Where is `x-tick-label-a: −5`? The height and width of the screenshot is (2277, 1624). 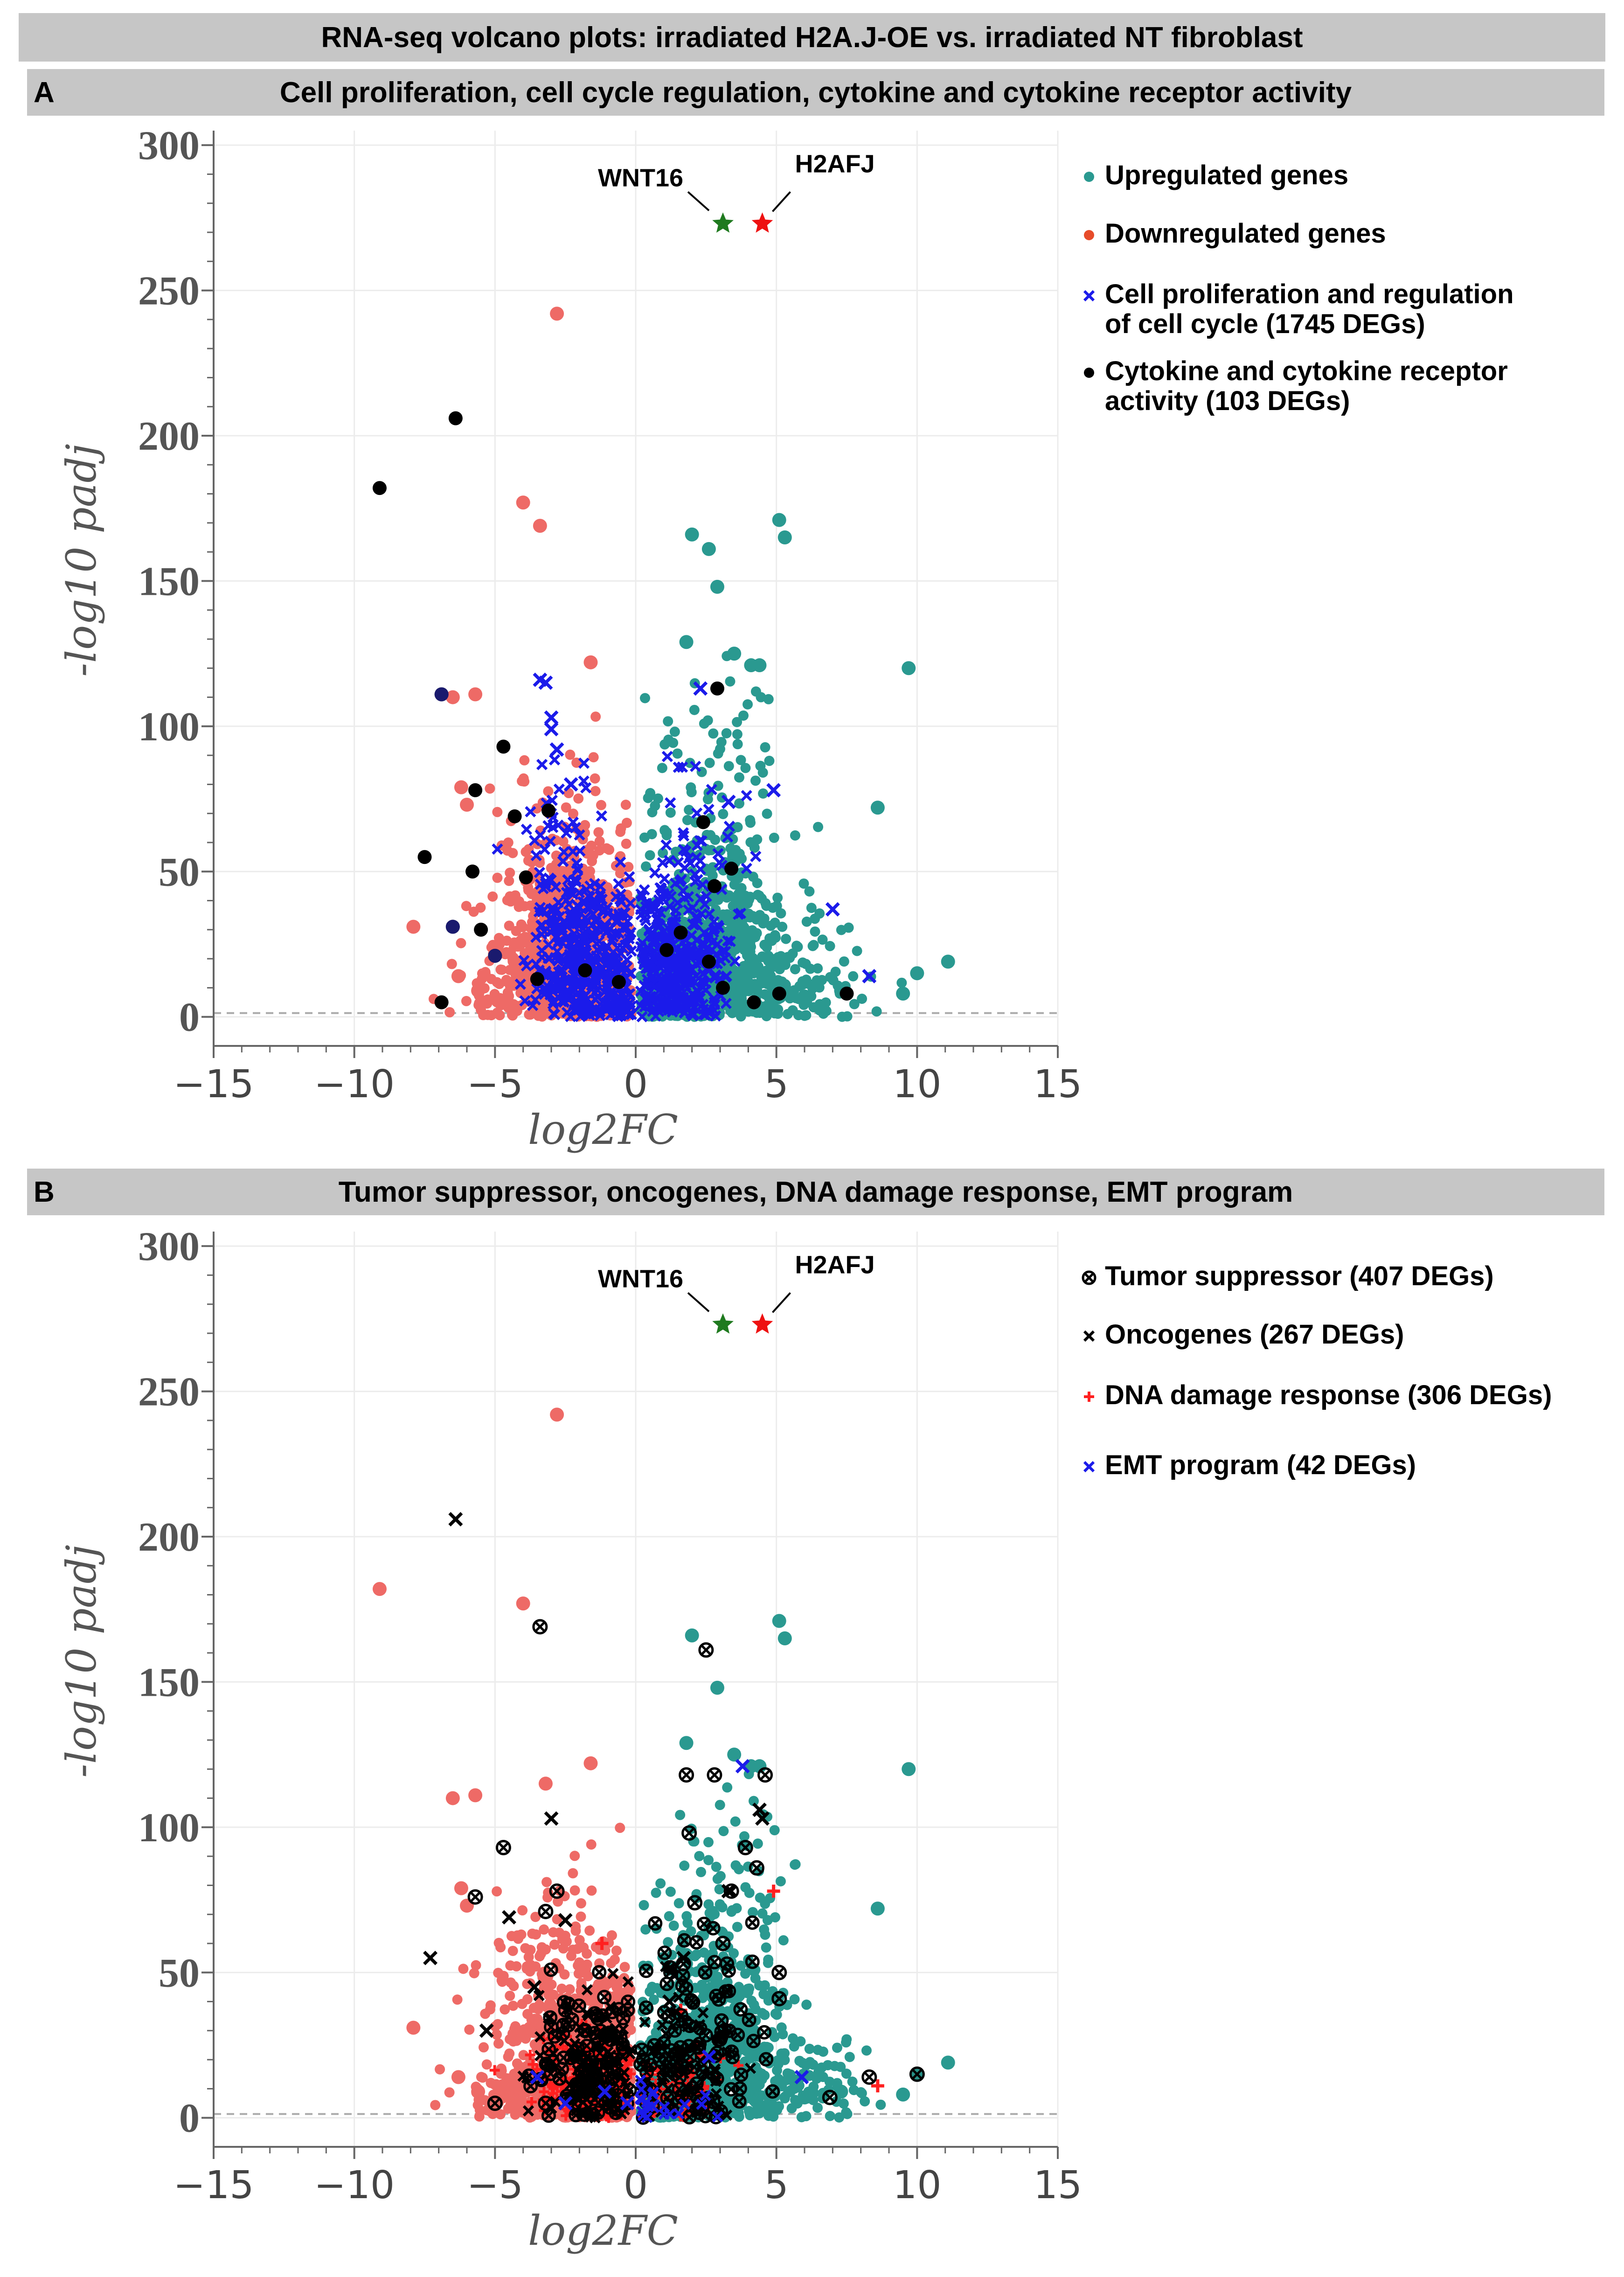
x-tick-label-a: −5 is located at coordinates (495, 1084).